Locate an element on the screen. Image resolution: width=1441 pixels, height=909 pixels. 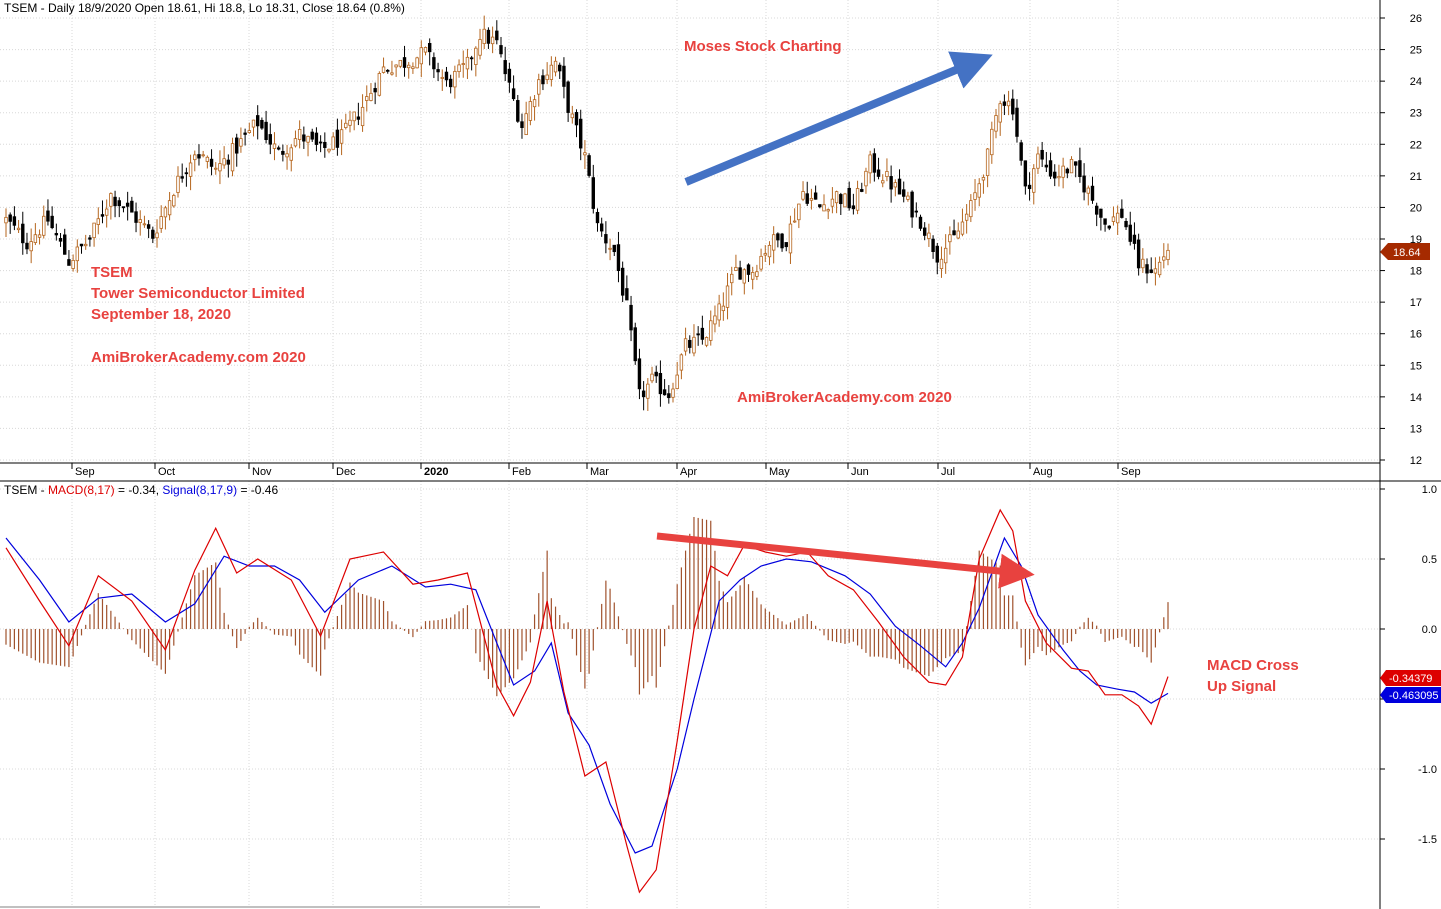
price-badge: 18.64 is located at coordinates (1405, 251).